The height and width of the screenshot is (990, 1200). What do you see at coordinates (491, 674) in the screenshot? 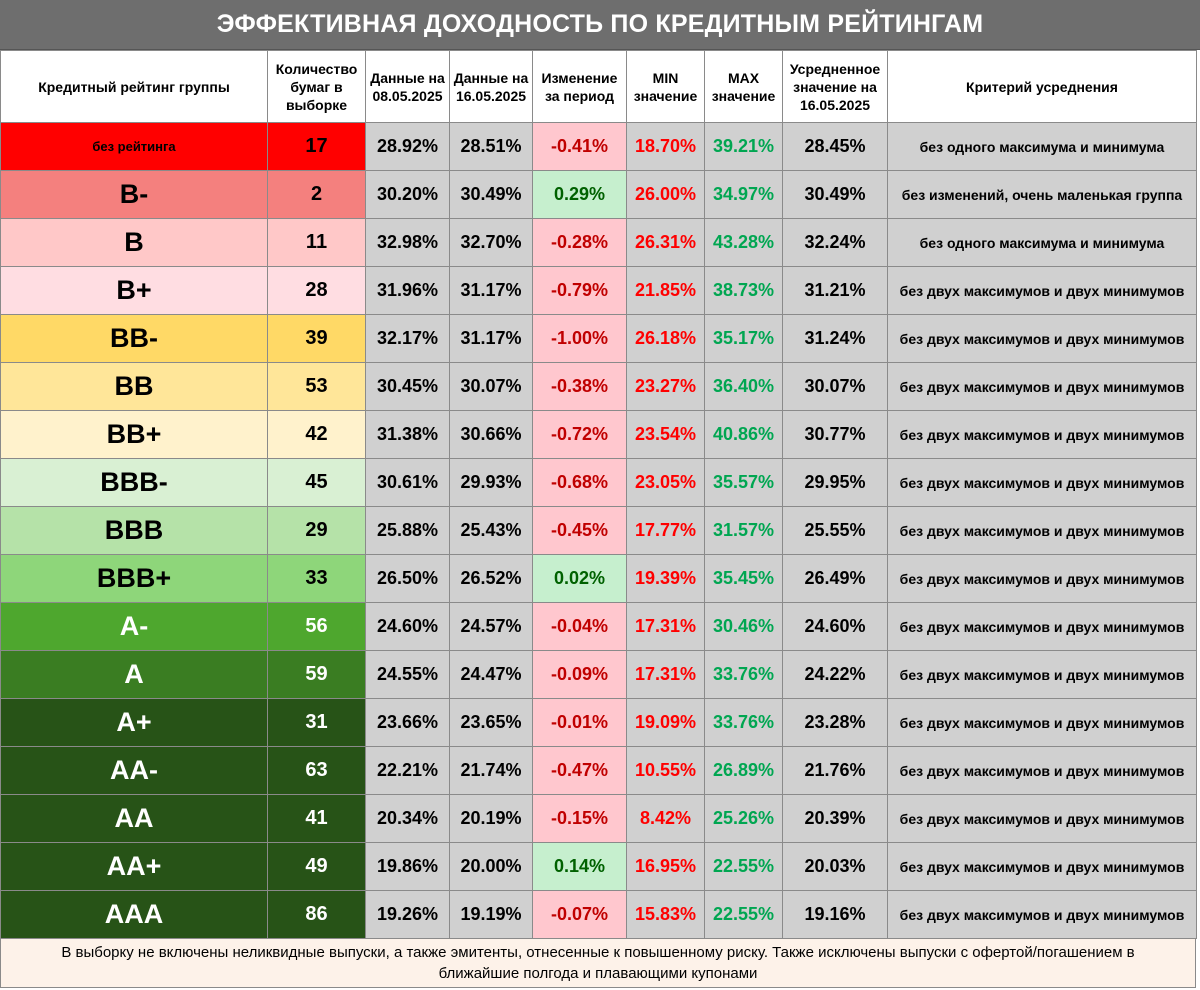
I see `data-16-05-cell: 24.47%` at bounding box center [491, 674].